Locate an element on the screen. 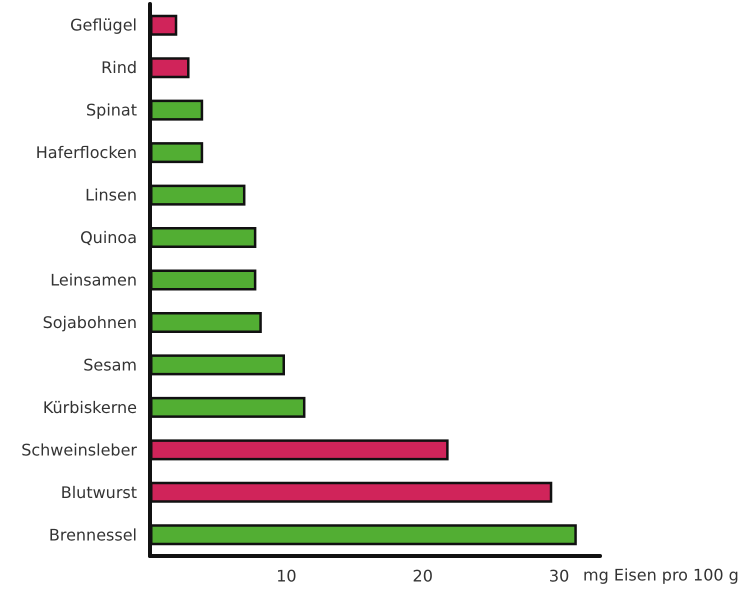 The image size is (750, 600). x-axis-title: mg Eisen pro 100 g is located at coordinates (661, 575).